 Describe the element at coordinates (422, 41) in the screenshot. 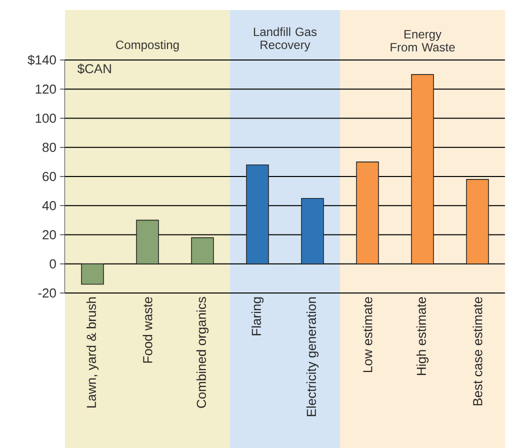

I see `band-label: Energy From Waste` at that location.